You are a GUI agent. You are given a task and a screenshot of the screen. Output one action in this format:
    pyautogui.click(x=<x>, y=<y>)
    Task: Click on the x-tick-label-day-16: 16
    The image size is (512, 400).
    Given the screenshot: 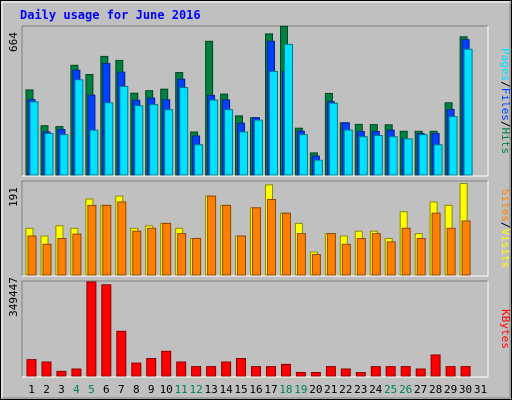 What is the action you would take?
    pyautogui.click(x=255, y=389)
    